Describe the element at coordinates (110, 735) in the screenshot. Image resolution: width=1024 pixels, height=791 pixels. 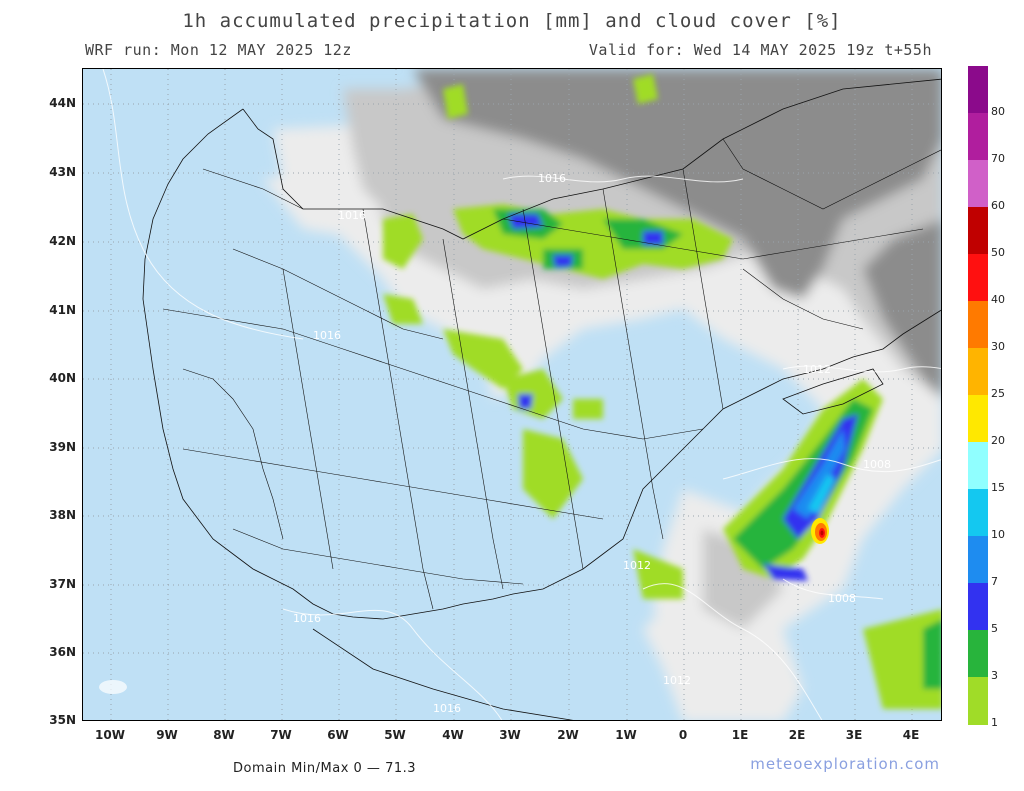
I see `lon-label-10w: 10W` at that location.